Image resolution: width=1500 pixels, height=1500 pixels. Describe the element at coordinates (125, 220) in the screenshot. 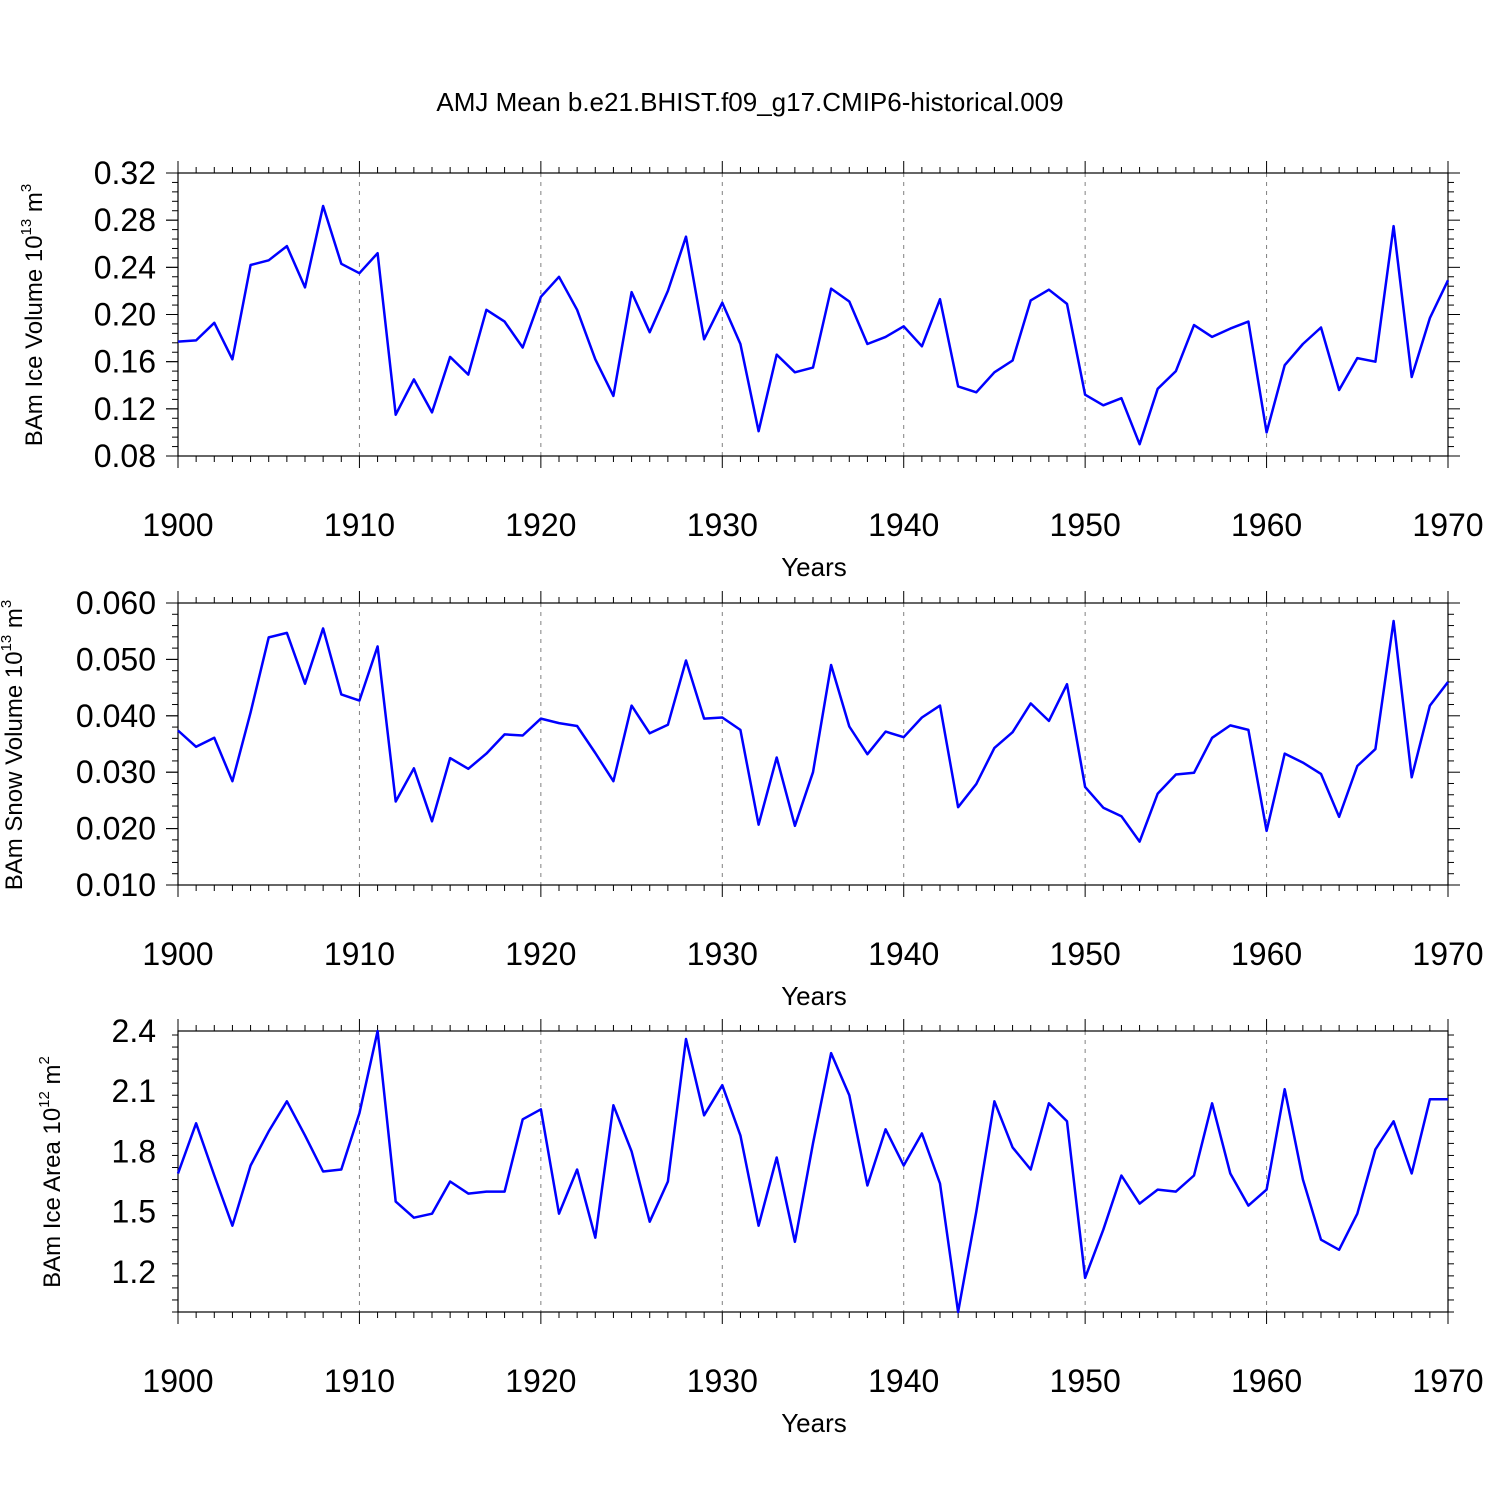

I see `y-tick-label: 0.28` at that location.